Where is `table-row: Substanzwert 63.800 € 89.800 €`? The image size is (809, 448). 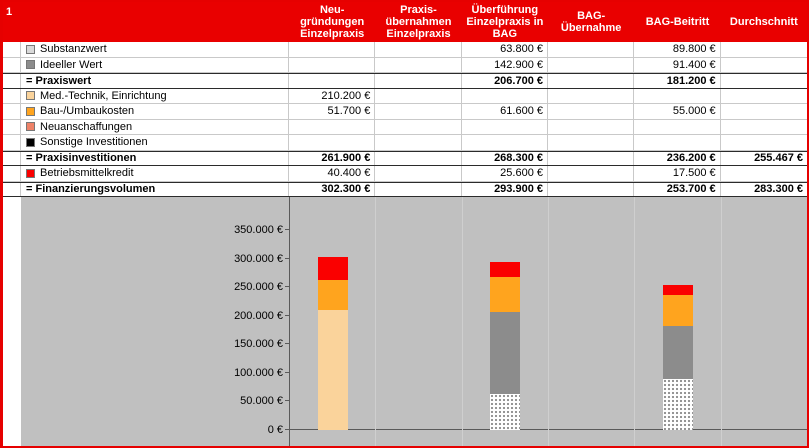
table-row: Substanzwert 63.800 € 89.800 € is located at coordinates (405, 50).